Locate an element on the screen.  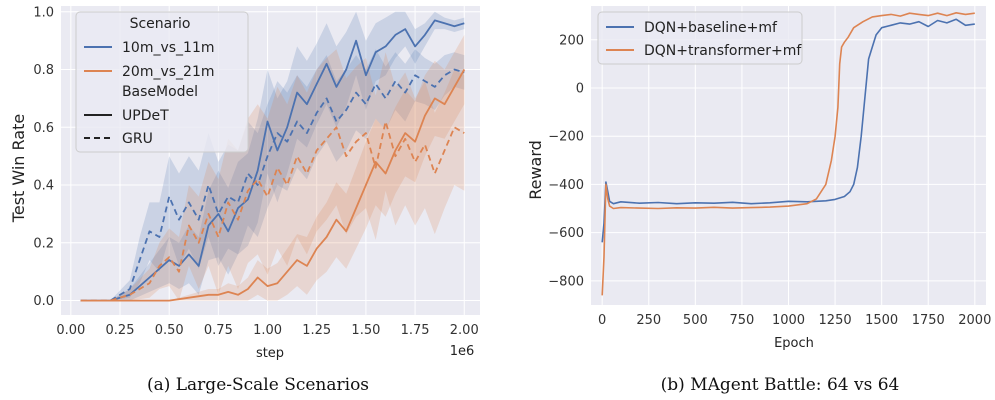
x-tick-label: 1500 is located at coordinates (881, 320).